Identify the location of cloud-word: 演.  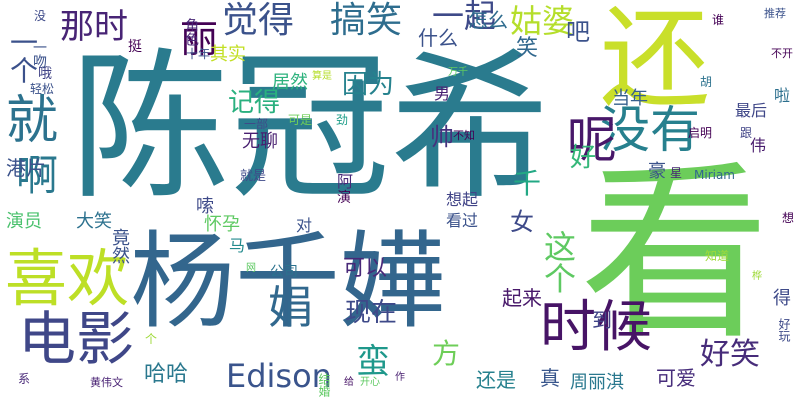
(344, 198).